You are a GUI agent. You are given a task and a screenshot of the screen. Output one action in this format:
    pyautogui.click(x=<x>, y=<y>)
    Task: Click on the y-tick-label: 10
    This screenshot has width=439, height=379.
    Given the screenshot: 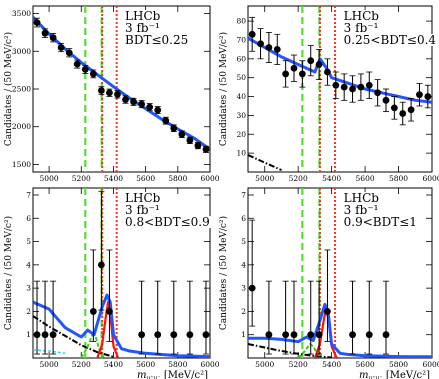 What is the action you would take?
    pyautogui.click(x=241, y=153)
    